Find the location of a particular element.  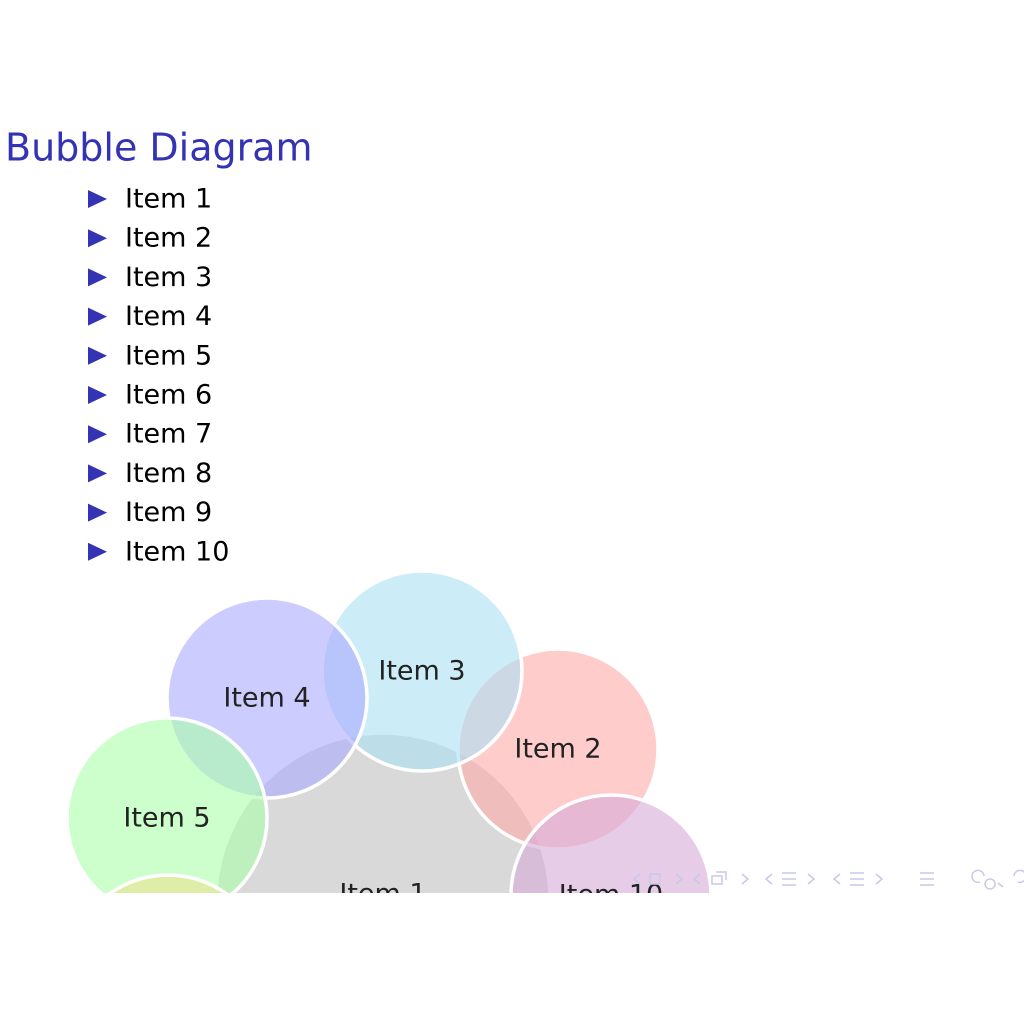

list-item: Item 7 is located at coordinates (168, 434).